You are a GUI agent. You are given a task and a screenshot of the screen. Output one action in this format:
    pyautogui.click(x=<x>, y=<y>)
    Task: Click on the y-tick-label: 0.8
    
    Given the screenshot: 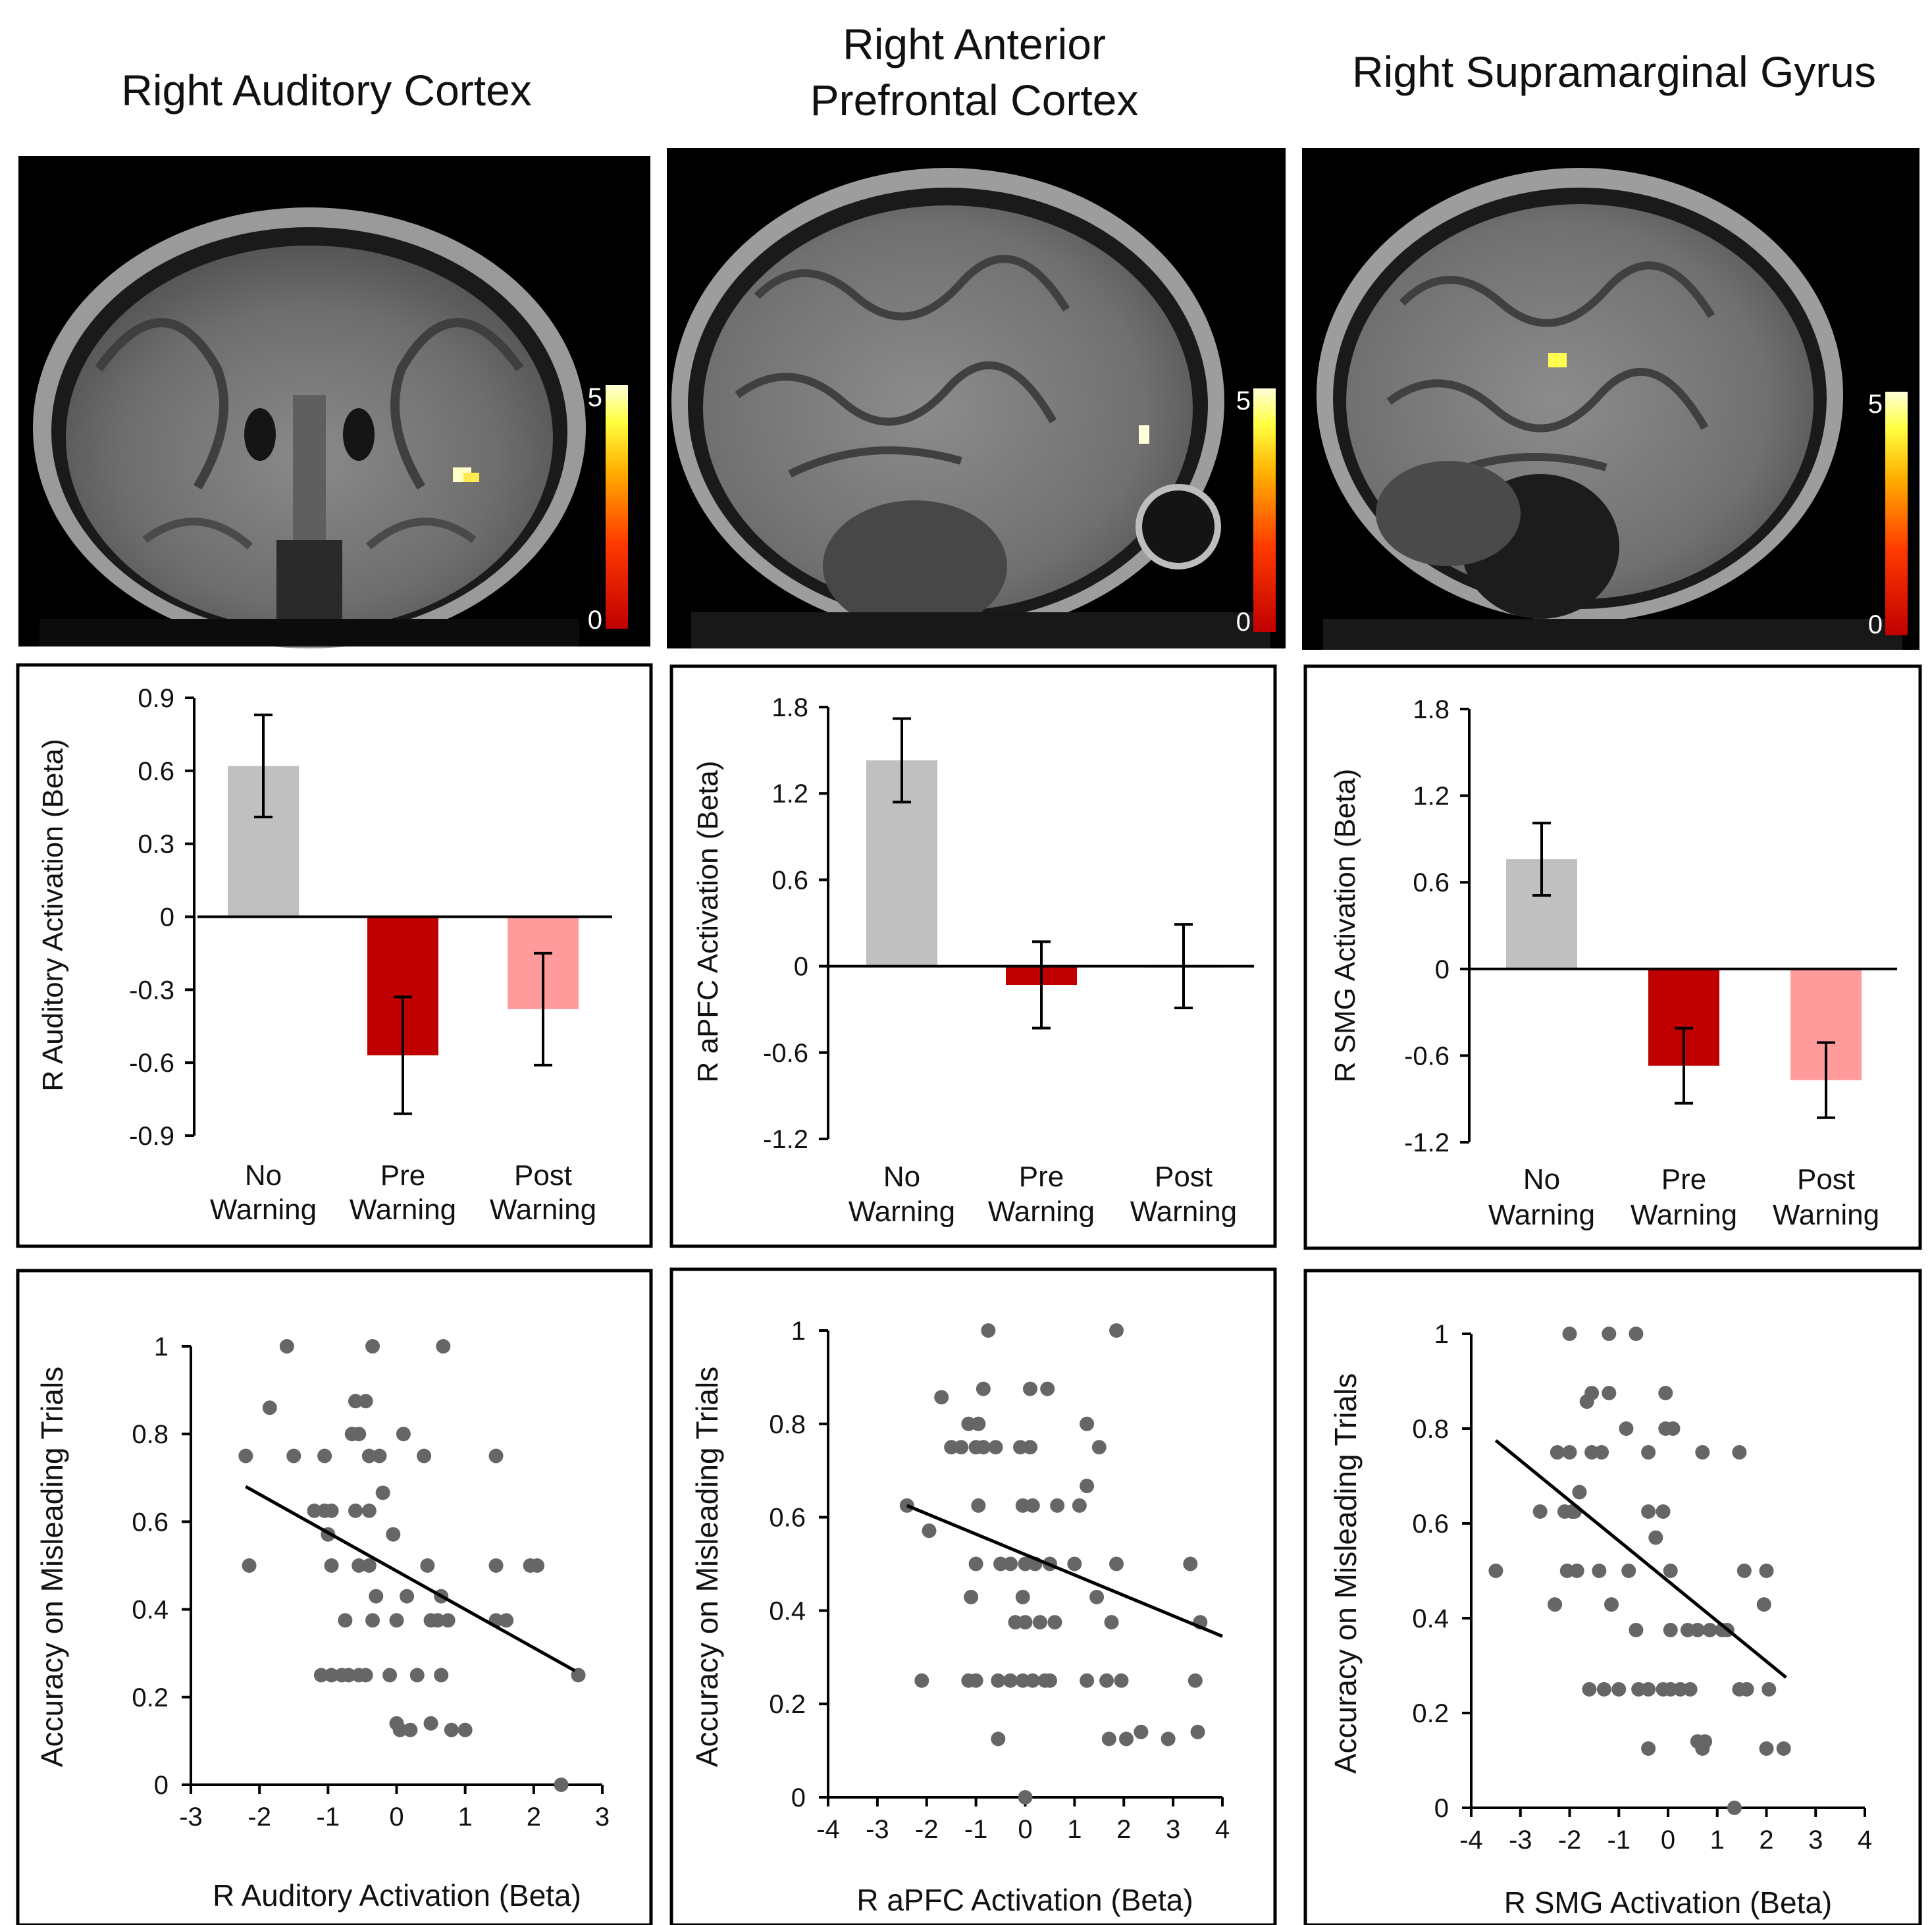 What is the action you would take?
    pyautogui.click(x=787, y=1425)
    